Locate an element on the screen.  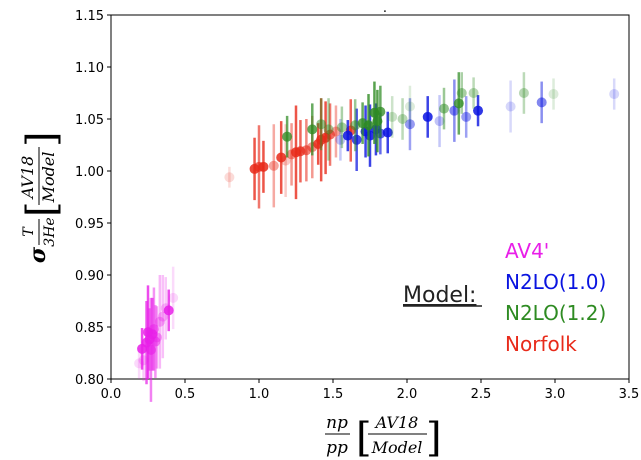
y-label-bracket-right: ] is located at coordinates (42, 139).